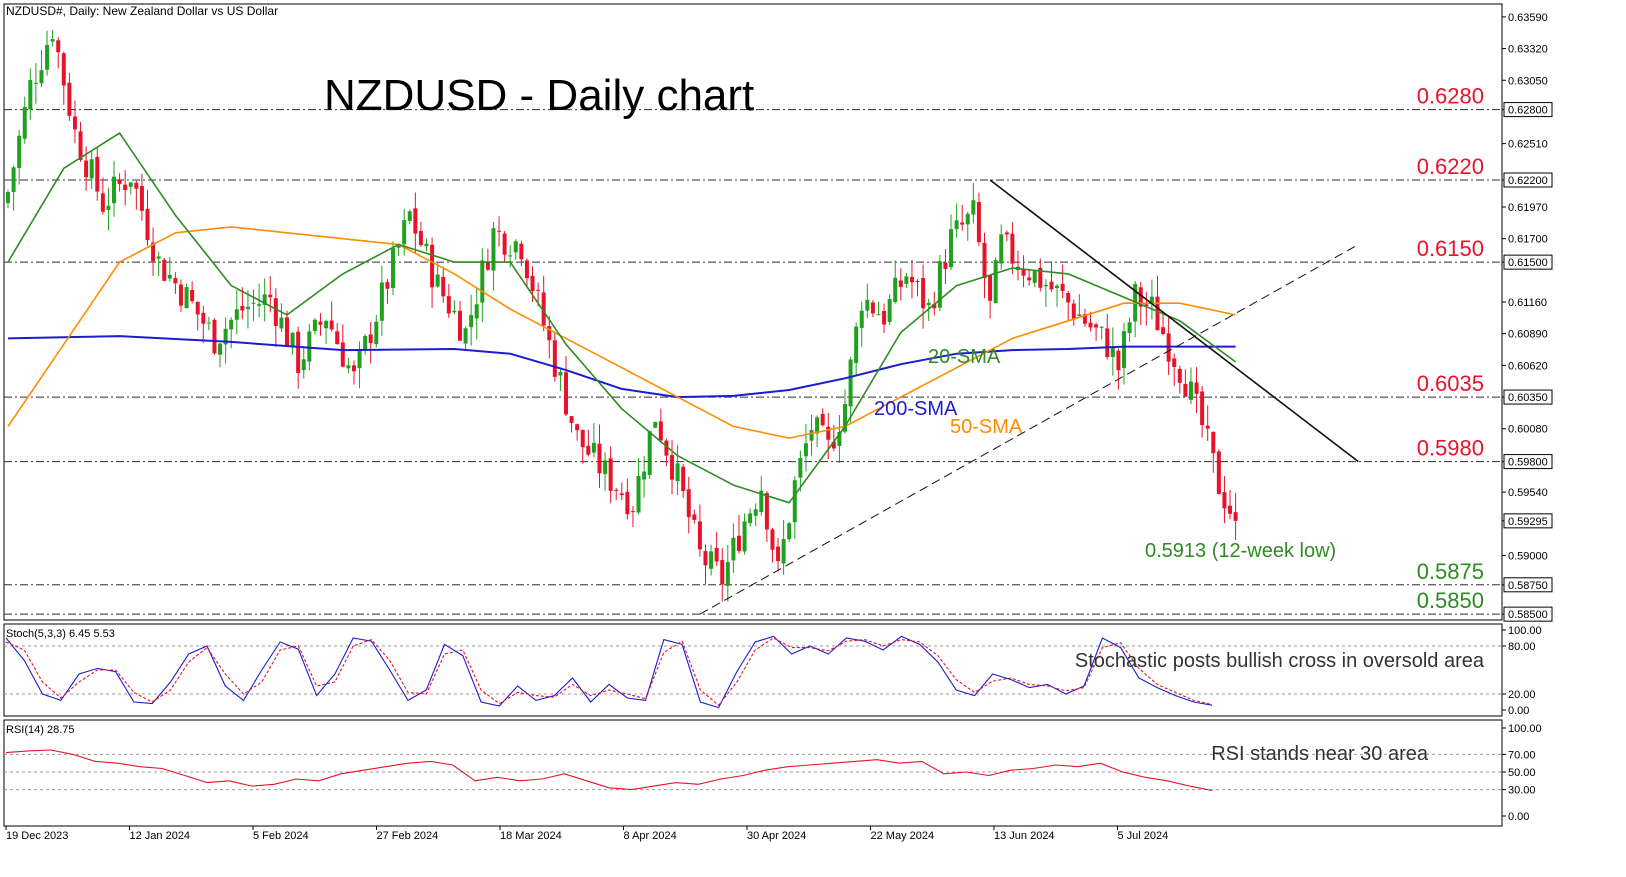 This screenshot has width=1626, height=877. I want to click on y-tick-label: 0.63050, so click(1528, 81).